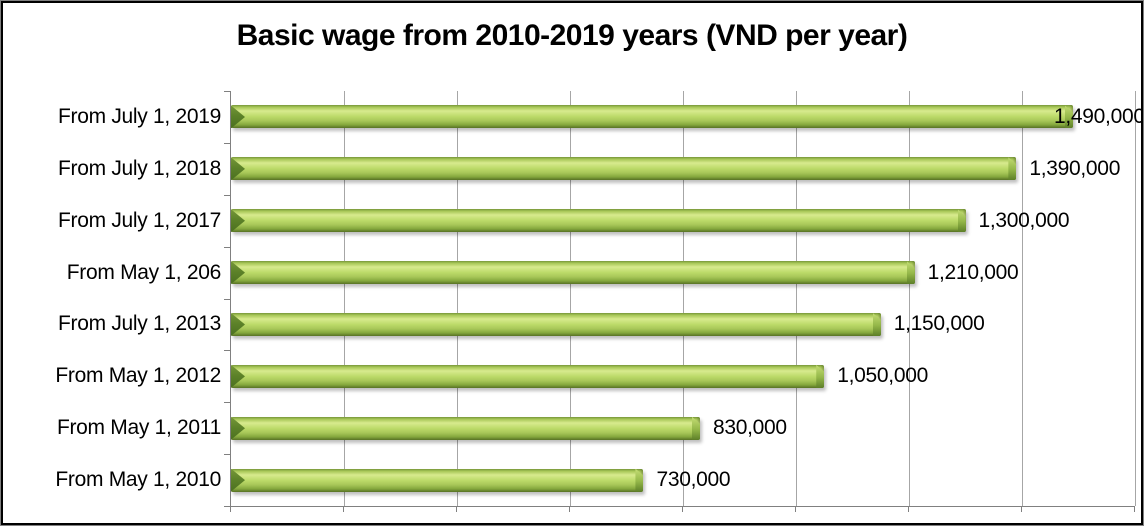  What do you see at coordinates (139, 116) in the screenshot?
I see `category-label: From July 1, 2019` at bounding box center [139, 116].